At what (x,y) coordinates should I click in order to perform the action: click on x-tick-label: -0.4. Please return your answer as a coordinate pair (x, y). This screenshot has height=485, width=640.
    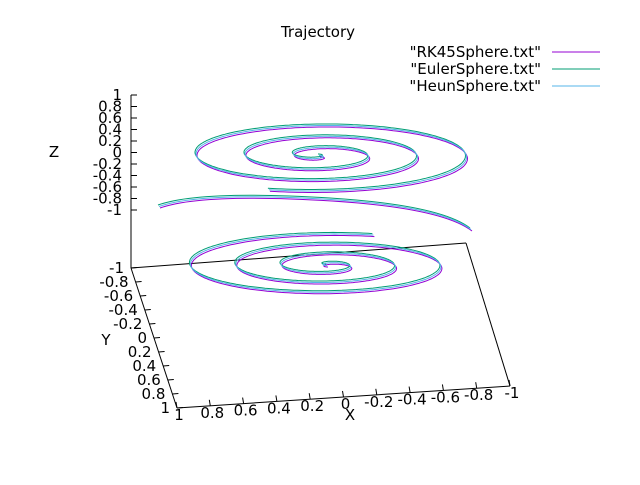
    Looking at the image, I should click on (411, 400).